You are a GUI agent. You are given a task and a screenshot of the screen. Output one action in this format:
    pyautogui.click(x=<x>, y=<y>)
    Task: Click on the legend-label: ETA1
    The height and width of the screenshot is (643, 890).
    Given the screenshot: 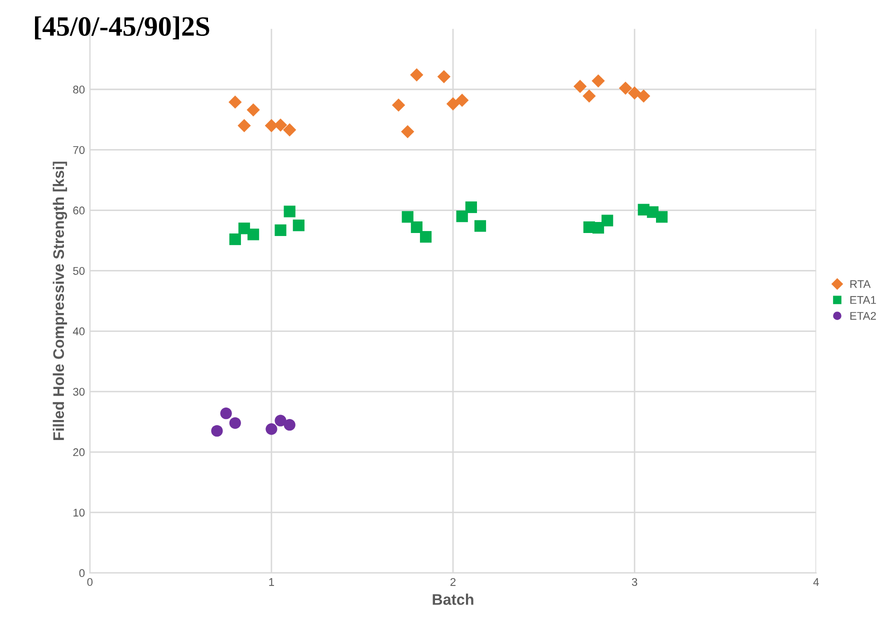 What is the action you would take?
    pyautogui.click(x=863, y=300)
    